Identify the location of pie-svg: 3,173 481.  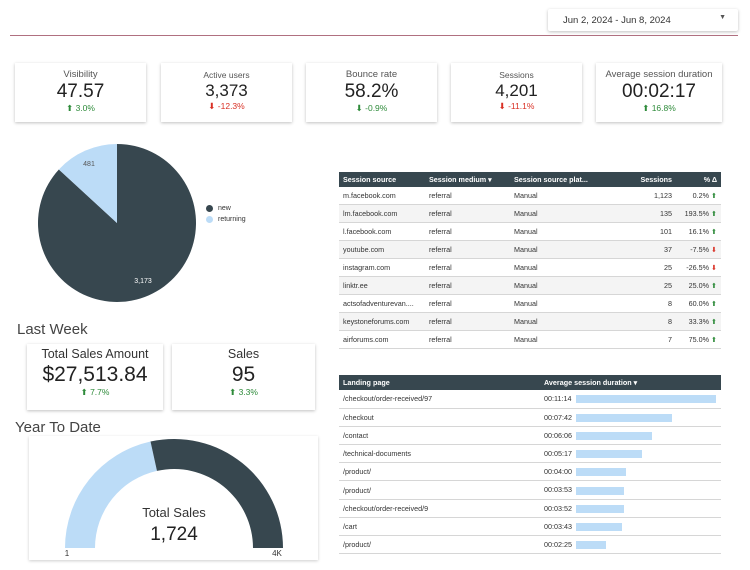
(117, 223).